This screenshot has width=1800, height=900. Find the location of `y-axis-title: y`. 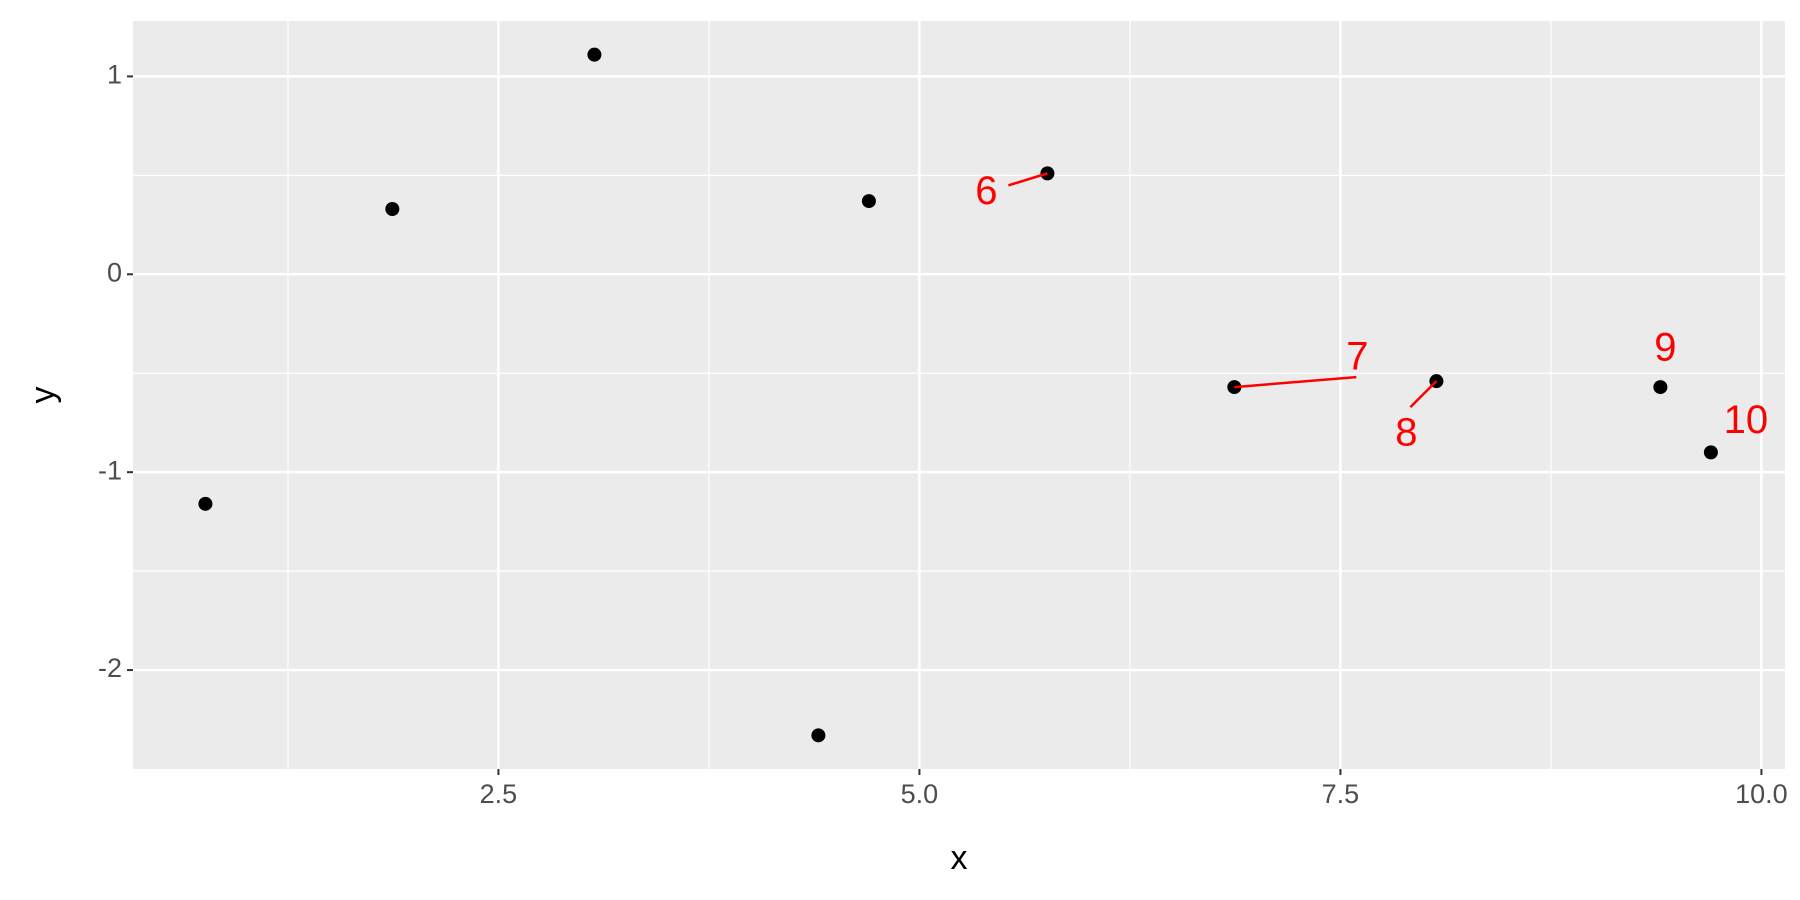

y-axis-title: y is located at coordinates (43, 395).